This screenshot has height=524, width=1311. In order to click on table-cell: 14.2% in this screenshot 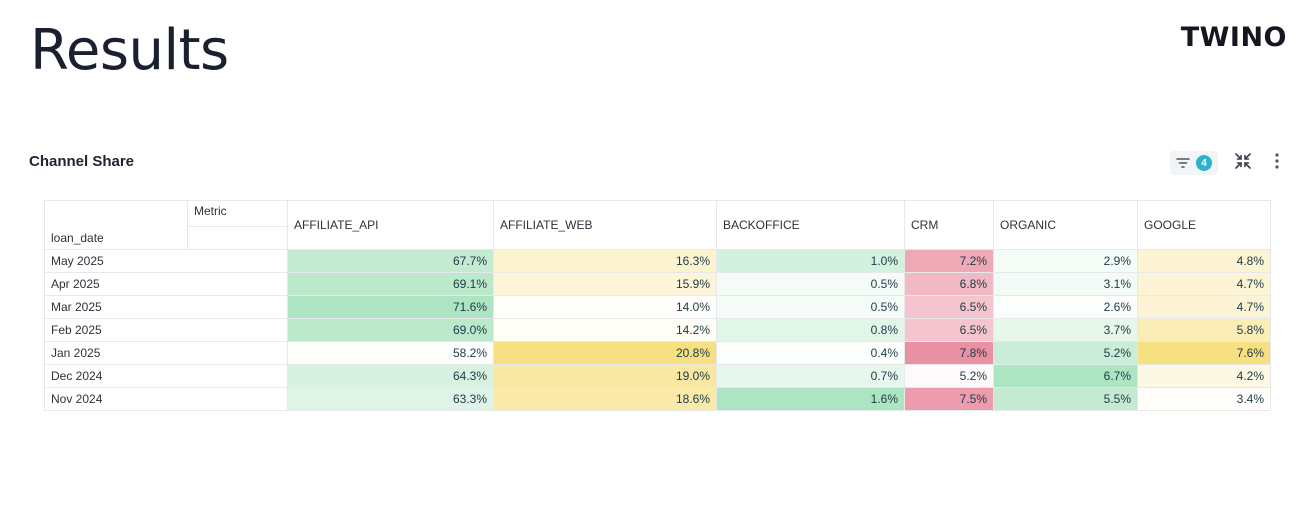, I will do `click(605, 330)`.